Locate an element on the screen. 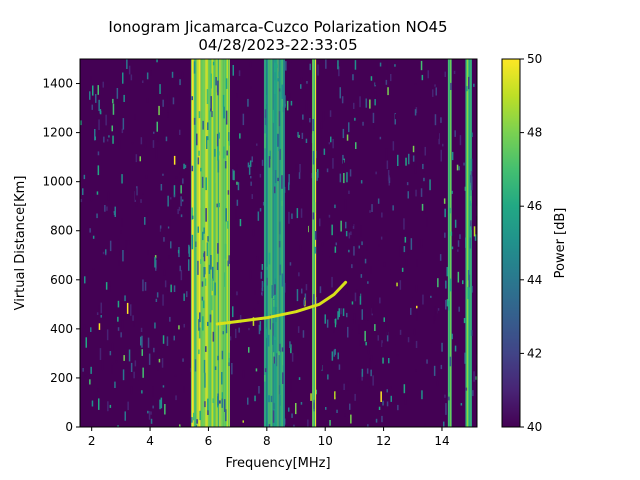 The image size is (640, 480). y-tick-label: 0 is located at coordinates (69, 427).